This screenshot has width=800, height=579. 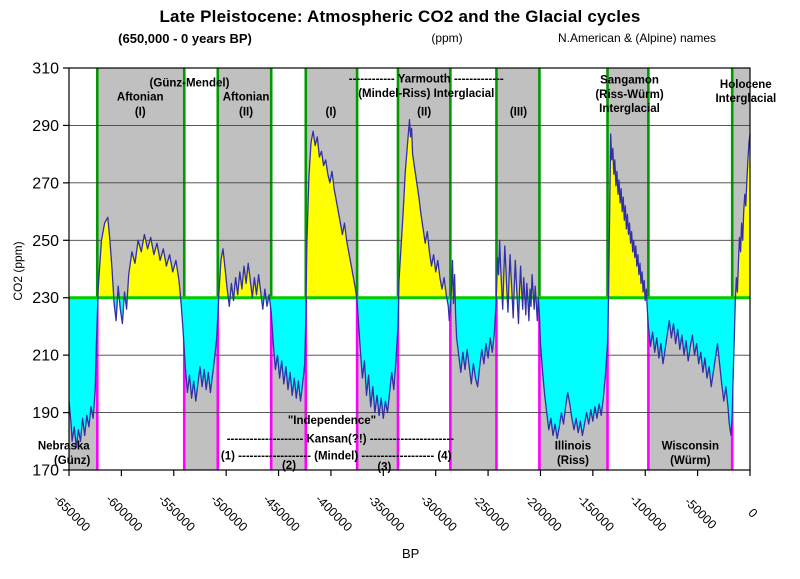 I want to click on chart-annotation: Nebraska, so click(x=64, y=447).